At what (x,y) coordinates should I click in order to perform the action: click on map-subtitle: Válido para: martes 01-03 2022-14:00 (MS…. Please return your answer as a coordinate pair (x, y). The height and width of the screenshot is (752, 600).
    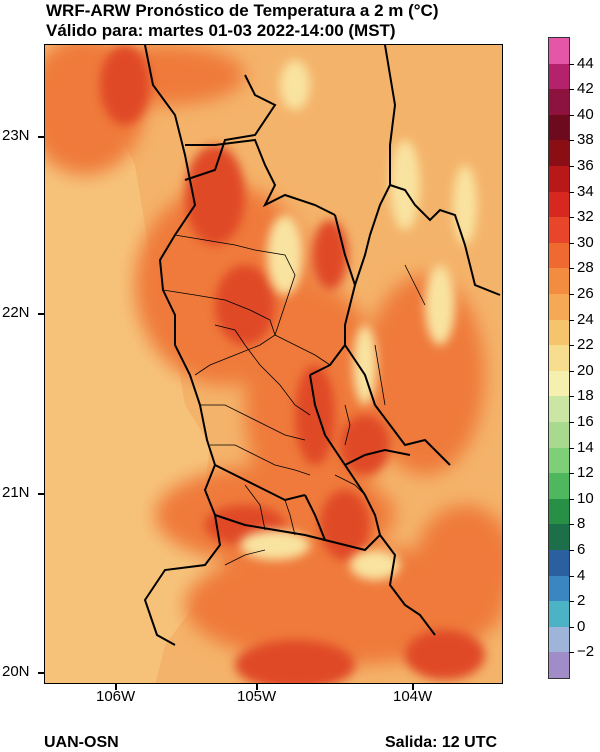
    Looking at the image, I should click on (221, 30).